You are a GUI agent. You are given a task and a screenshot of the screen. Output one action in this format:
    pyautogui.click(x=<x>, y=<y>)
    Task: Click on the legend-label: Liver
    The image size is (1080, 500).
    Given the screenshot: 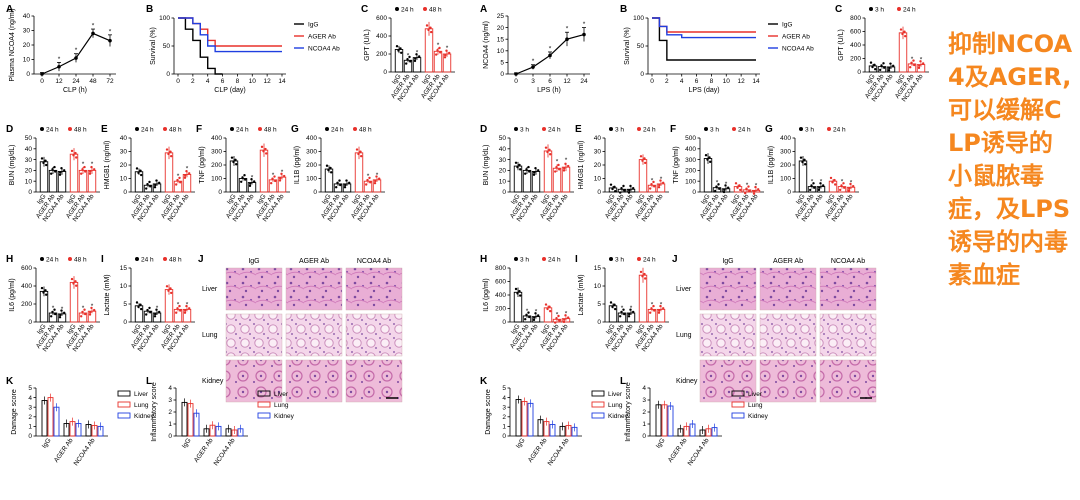 What is the action you would take?
    pyautogui.click(x=281, y=394)
    